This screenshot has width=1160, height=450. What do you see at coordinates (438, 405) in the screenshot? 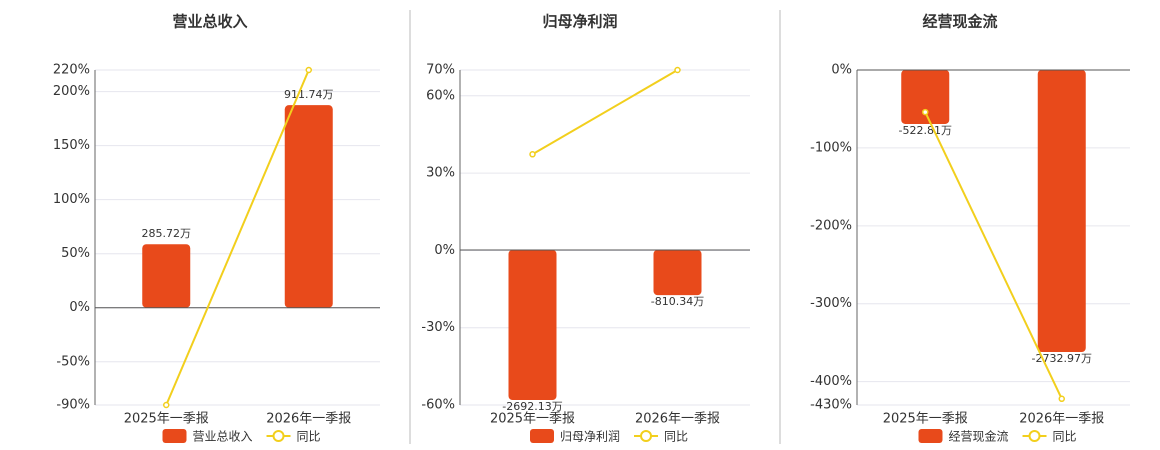
I see `y-tick-label: -60%` at bounding box center [438, 405].